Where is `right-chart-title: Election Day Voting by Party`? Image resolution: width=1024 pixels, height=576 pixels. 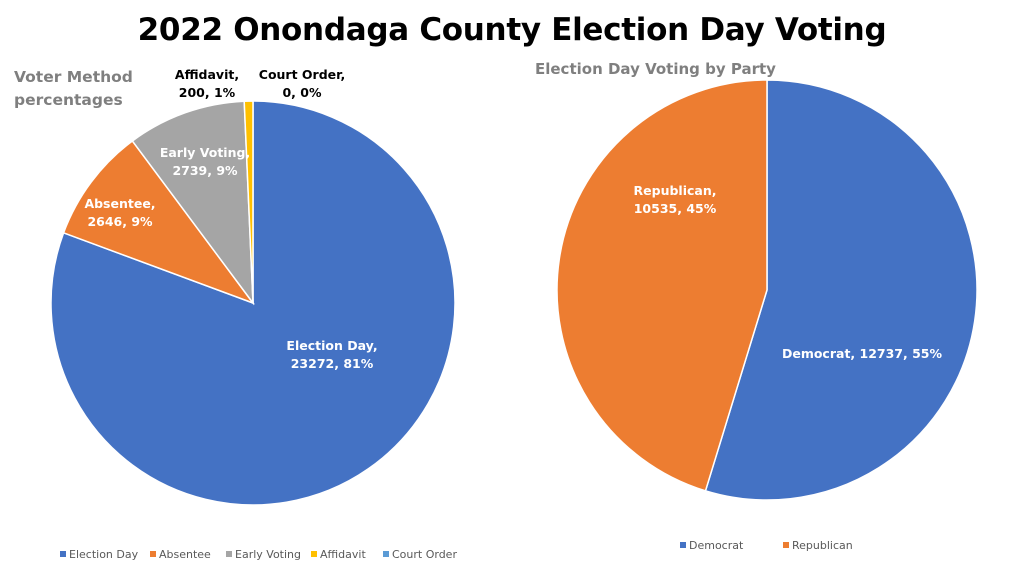
right-chart-title: Election Day Voting by Party is located at coordinates (655, 69).